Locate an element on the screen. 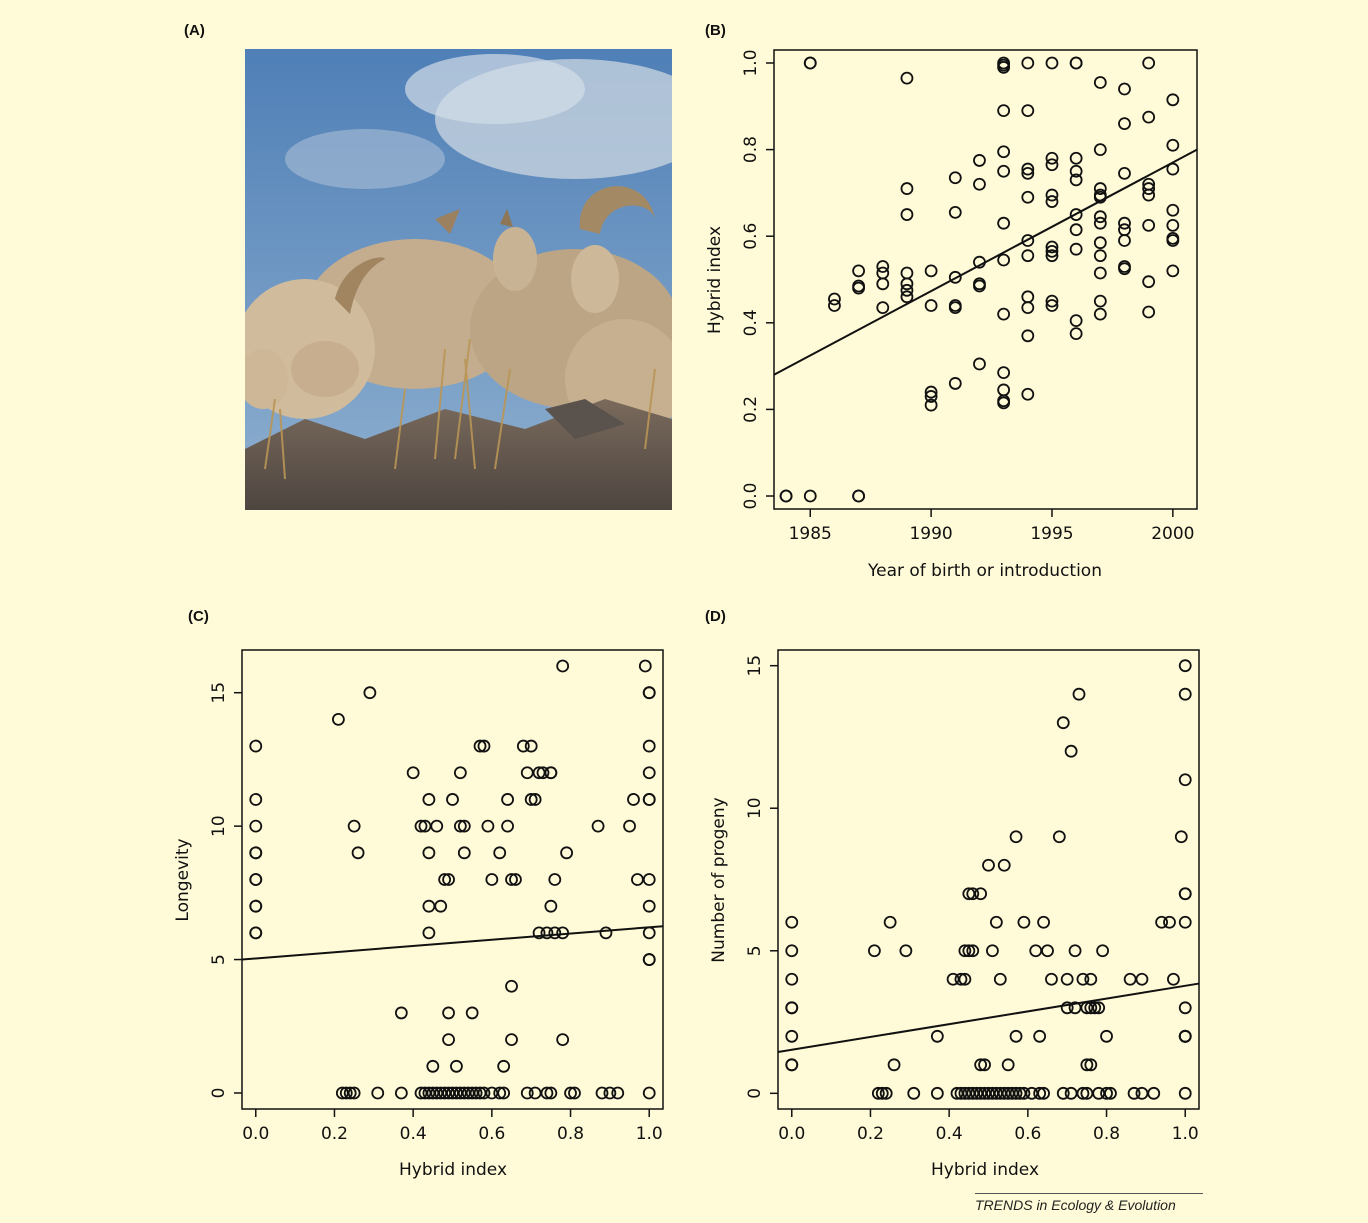 The image size is (1368, 1223). plot-d-frame is located at coordinates (988, 879).